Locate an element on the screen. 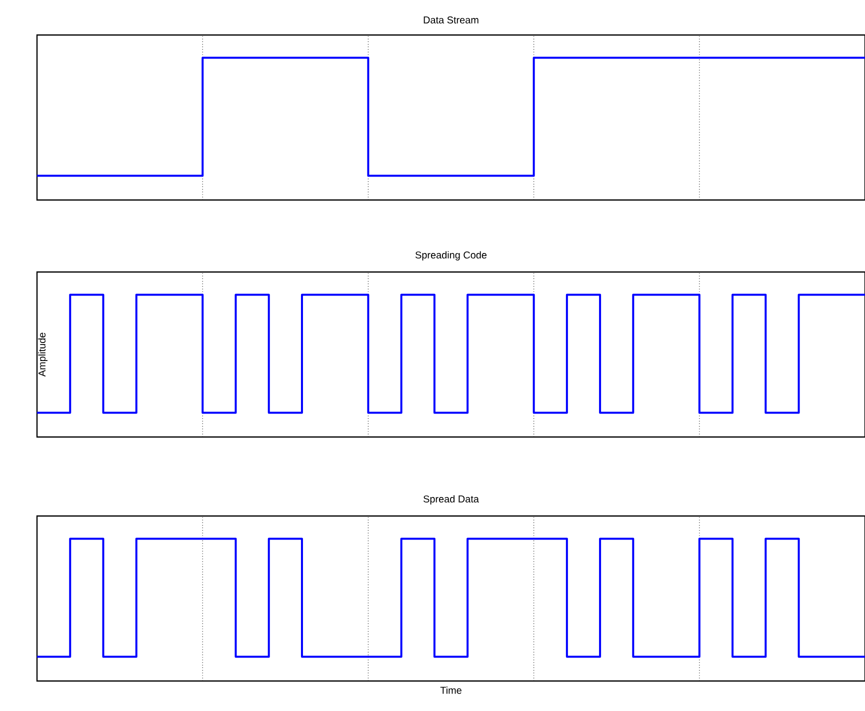 The height and width of the screenshot is (711, 865). x-axis-title: Time is located at coordinates (451, 690).